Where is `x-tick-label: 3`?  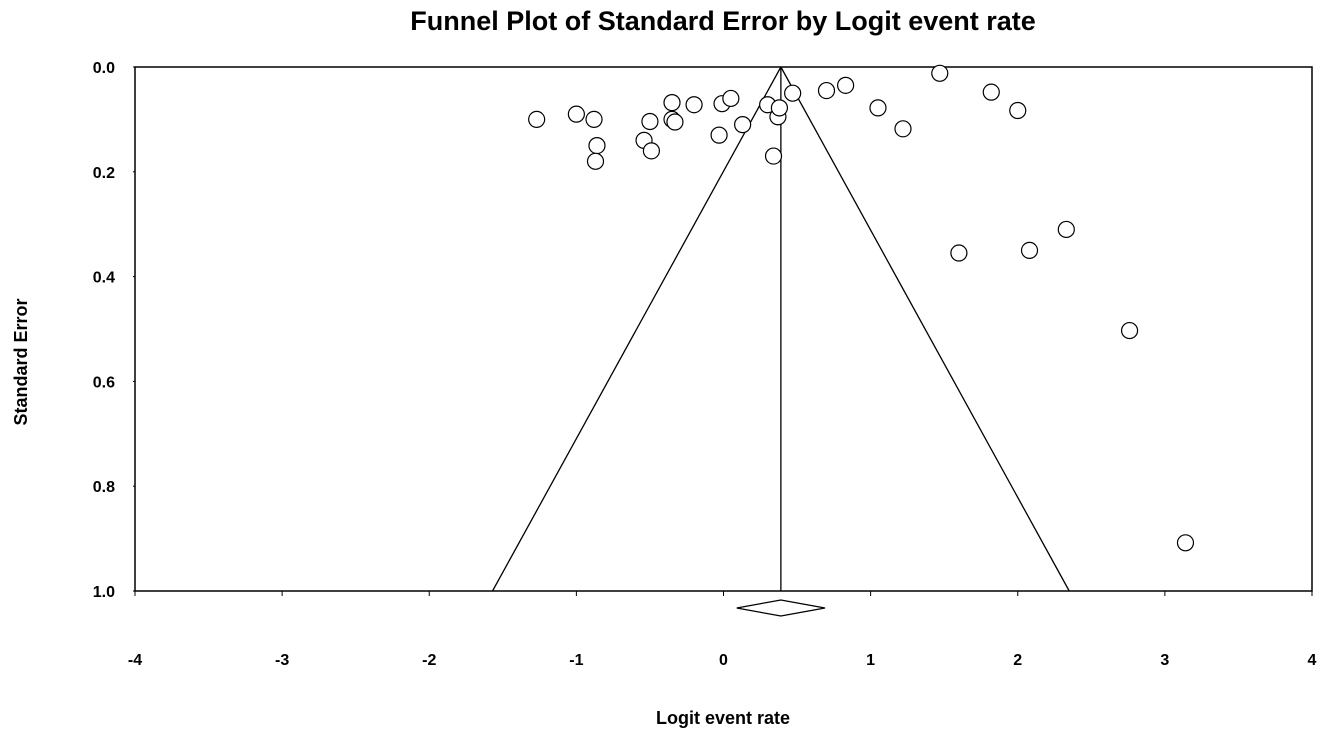
x-tick-label: 3 is located at coordinates (1164, 660).